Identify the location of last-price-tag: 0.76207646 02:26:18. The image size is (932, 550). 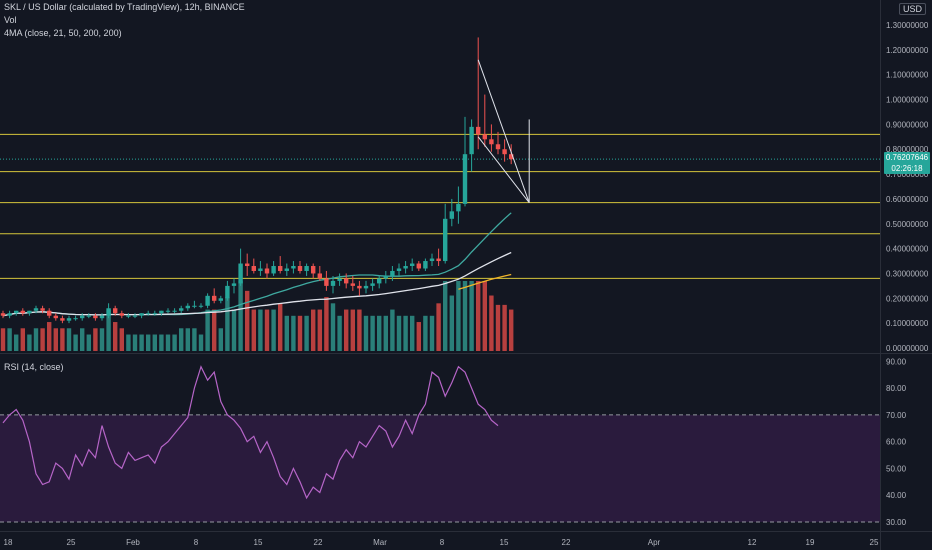
(907, 163).